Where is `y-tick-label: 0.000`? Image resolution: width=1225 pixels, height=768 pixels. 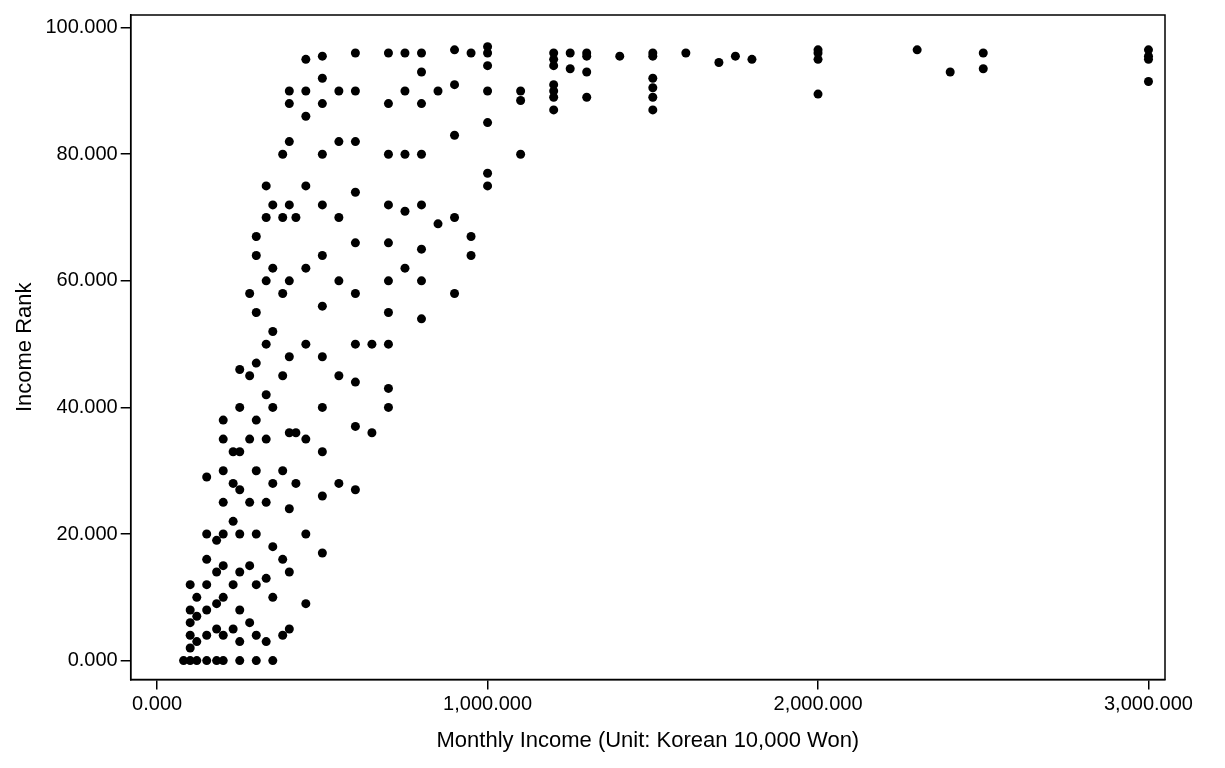
y-tick-label: 0.000 is located at coordinates (92, 659).